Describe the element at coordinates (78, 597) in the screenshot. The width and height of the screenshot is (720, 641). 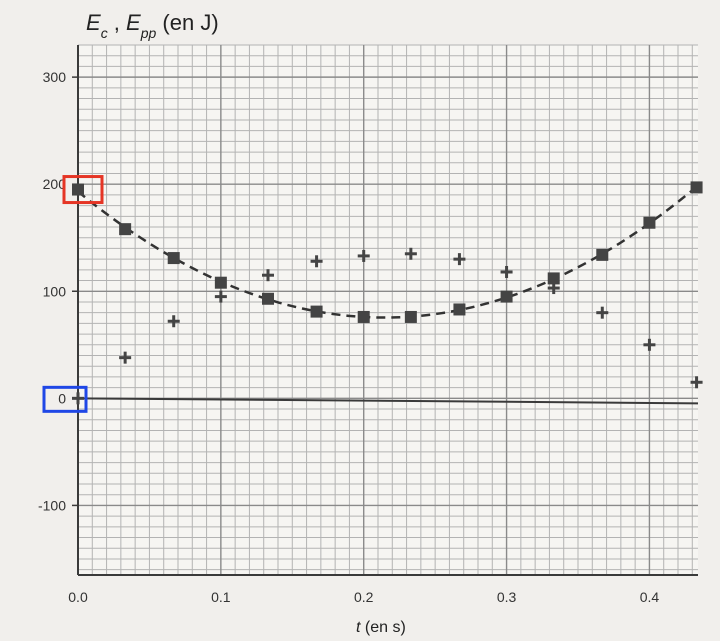
I see `x-tick-label: 0.0` at that location.